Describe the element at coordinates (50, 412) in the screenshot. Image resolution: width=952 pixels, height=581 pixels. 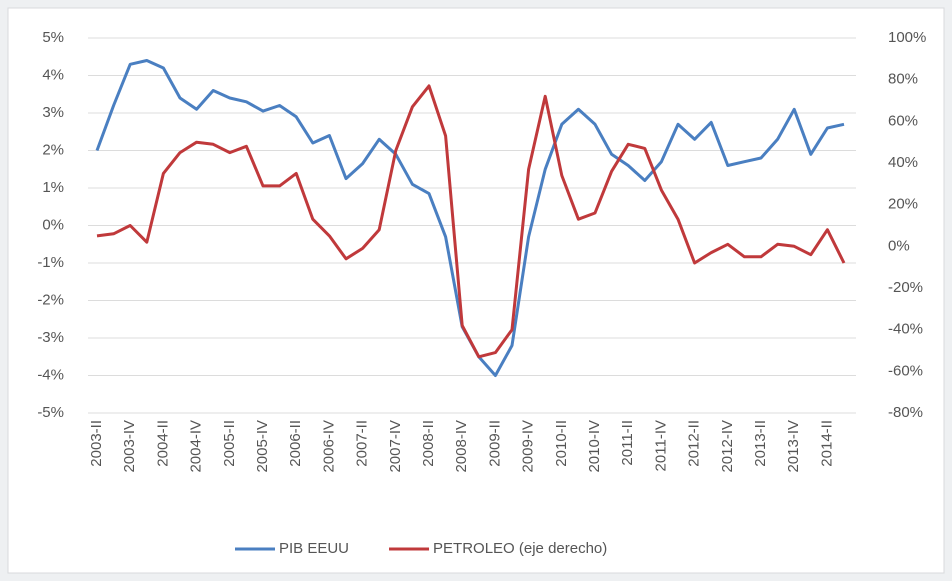
I see `y-tick-label: -5%` at that location.